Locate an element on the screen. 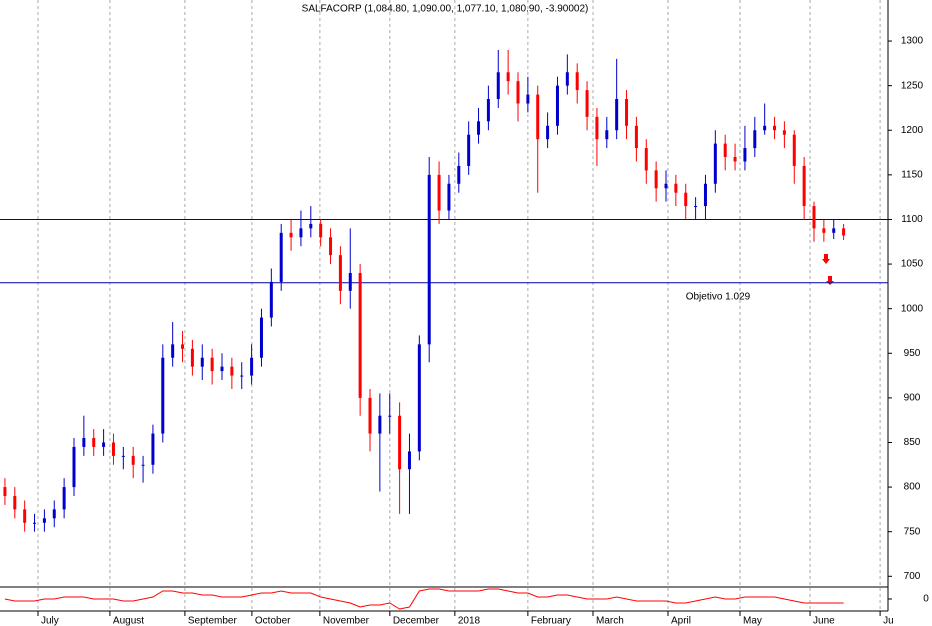 The image size is (932, 626). x-tick-label: June is located at coordinates (824, 621).